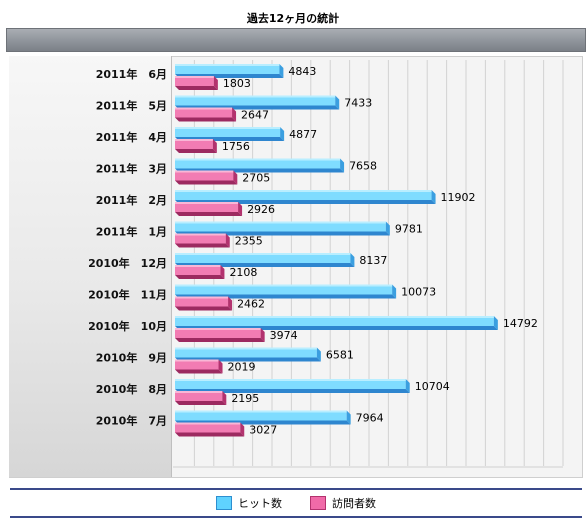  I want to click on category-label: 2010年 11月, so click(127, 295).